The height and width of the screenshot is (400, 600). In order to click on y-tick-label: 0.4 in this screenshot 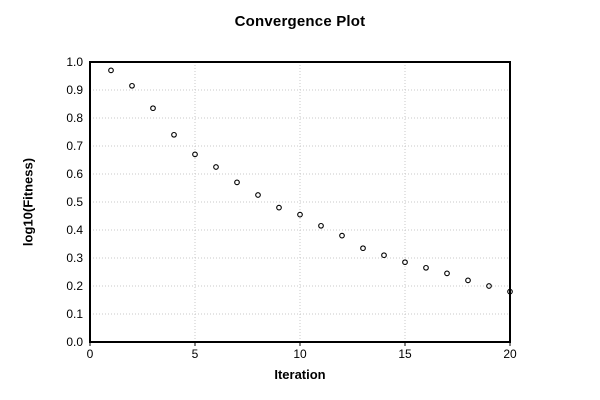, I will do `click(74, 230)`.